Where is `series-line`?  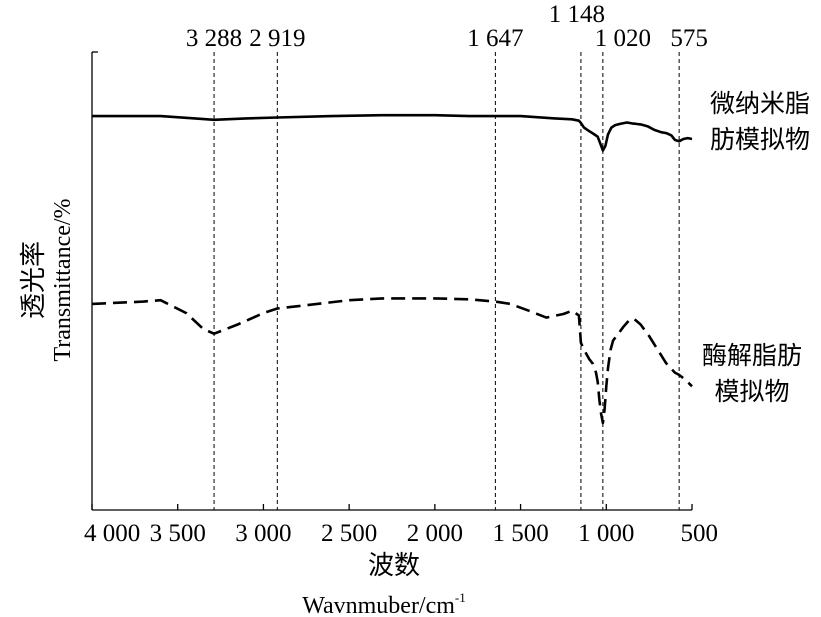
series-line is located at coordinates (392, 132).